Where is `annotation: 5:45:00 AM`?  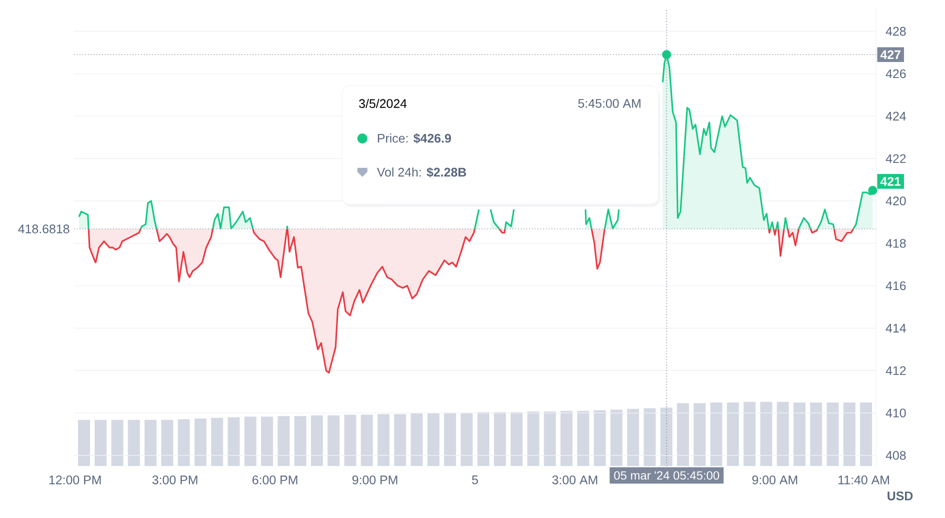
annotation: 5:45:00 AM is located at coordinates (609, 103).